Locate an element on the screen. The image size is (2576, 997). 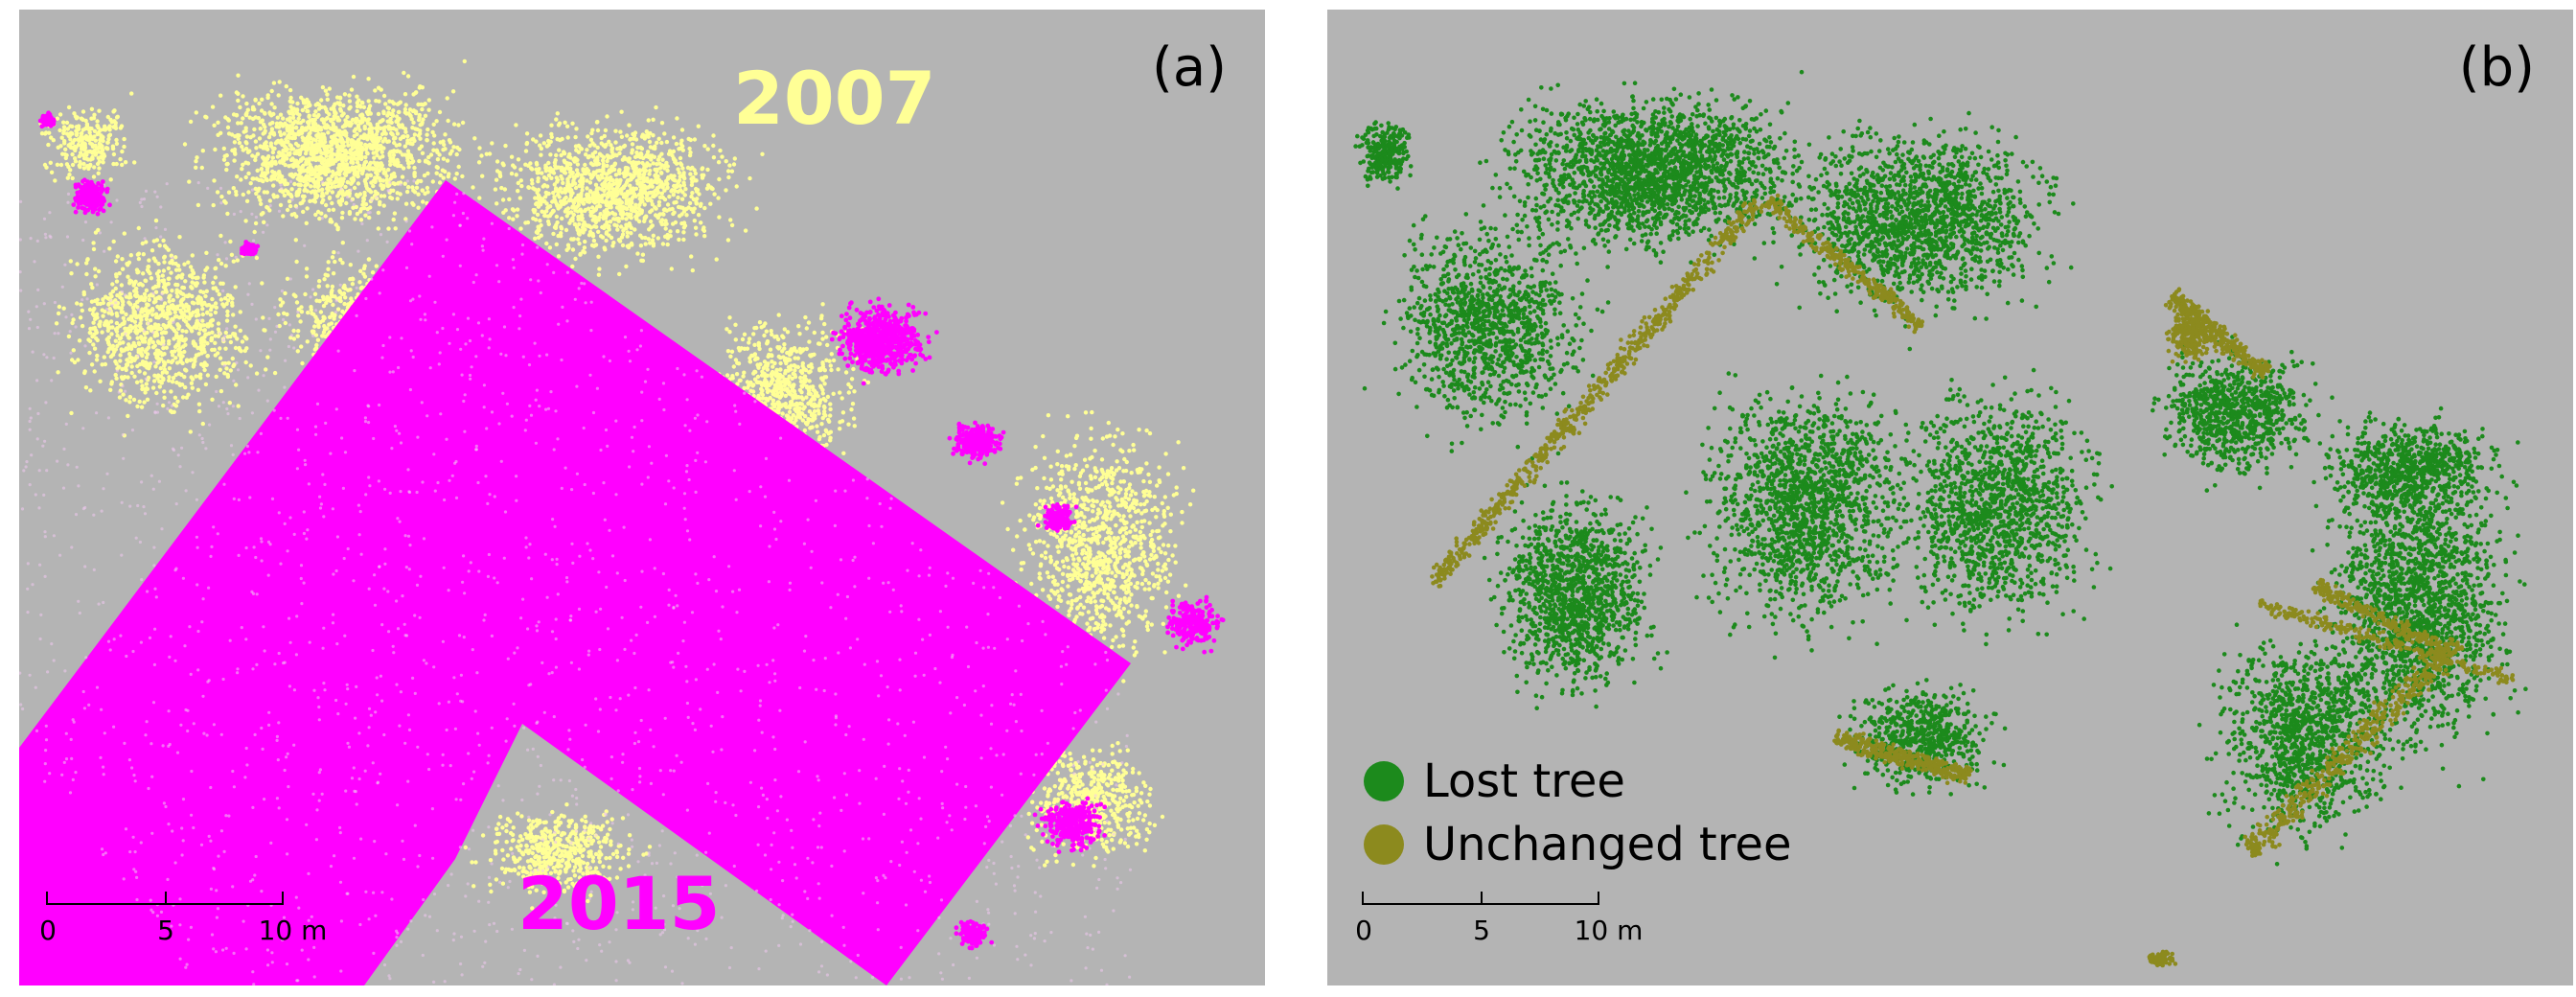
legend-swatch-lost is located at coordinates (1384, 781).